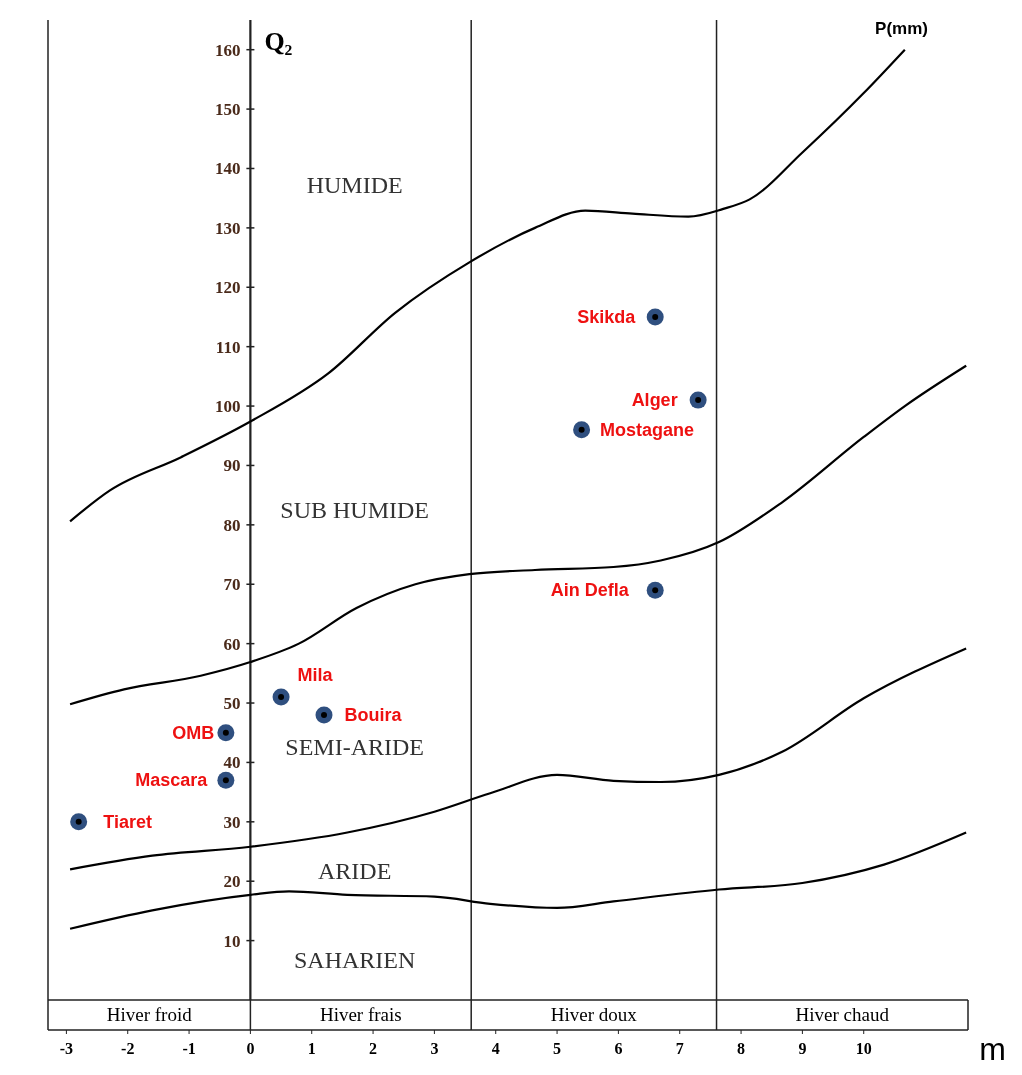 The image size is (1022, 1075). Describe the element at coordinates (227, 169) in the screenshot. I see `y-tick-label: 140` at that location.